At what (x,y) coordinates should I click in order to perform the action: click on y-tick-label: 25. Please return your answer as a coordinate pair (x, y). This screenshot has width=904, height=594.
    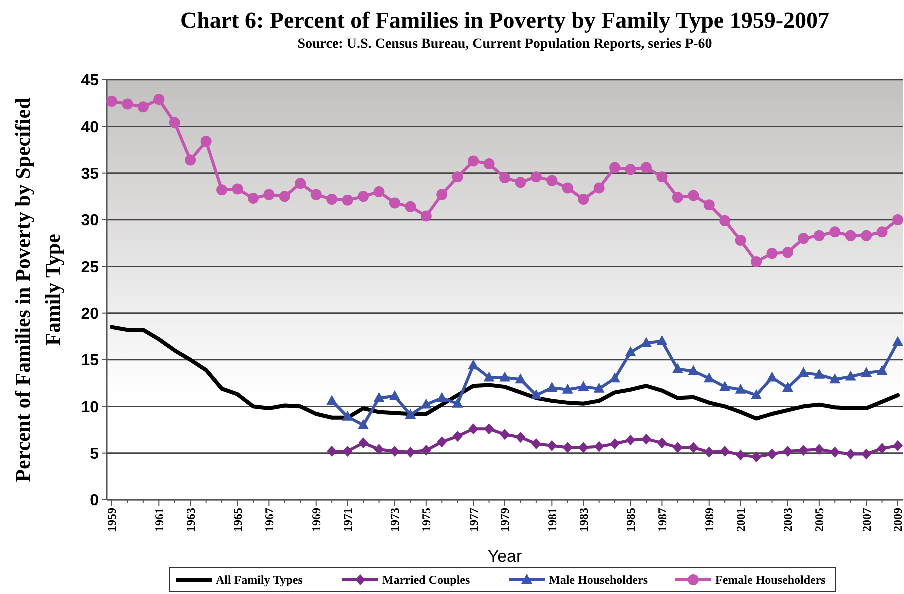
    Looking at the image, I should click on (90, 267).